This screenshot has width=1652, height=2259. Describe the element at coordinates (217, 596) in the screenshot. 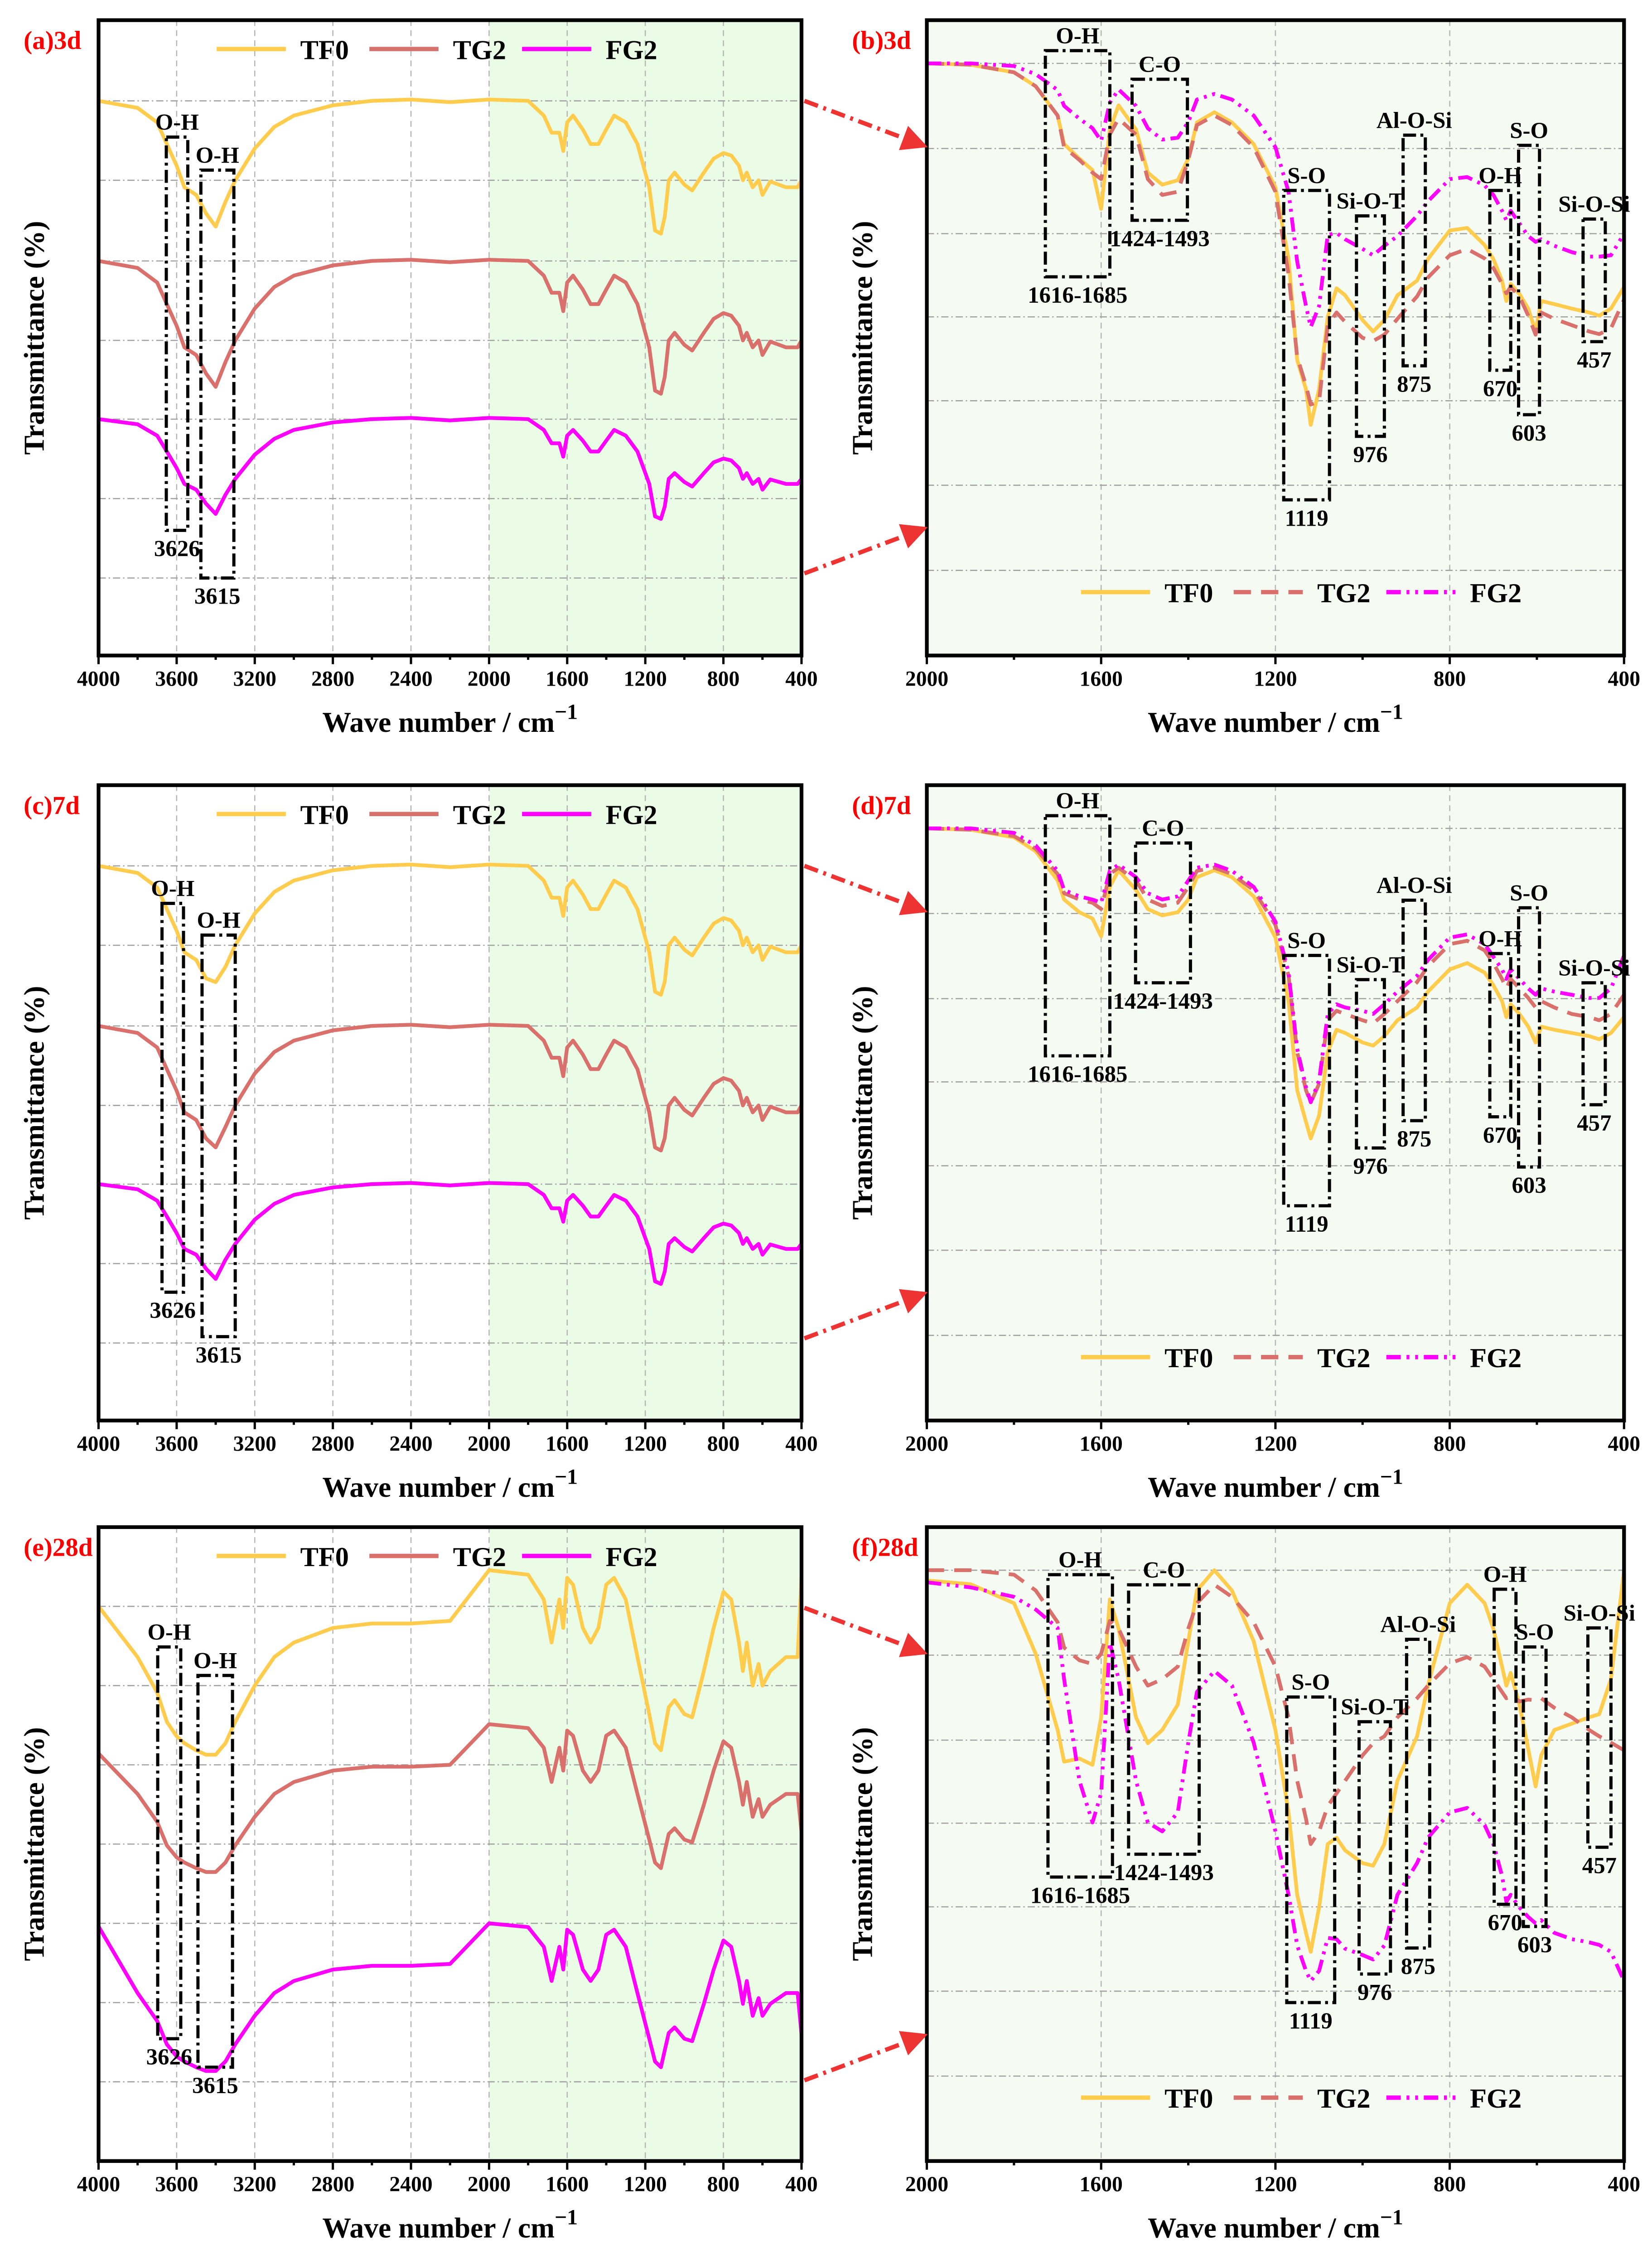

I see `annotation-wavenumber-label: 3615` at that location.